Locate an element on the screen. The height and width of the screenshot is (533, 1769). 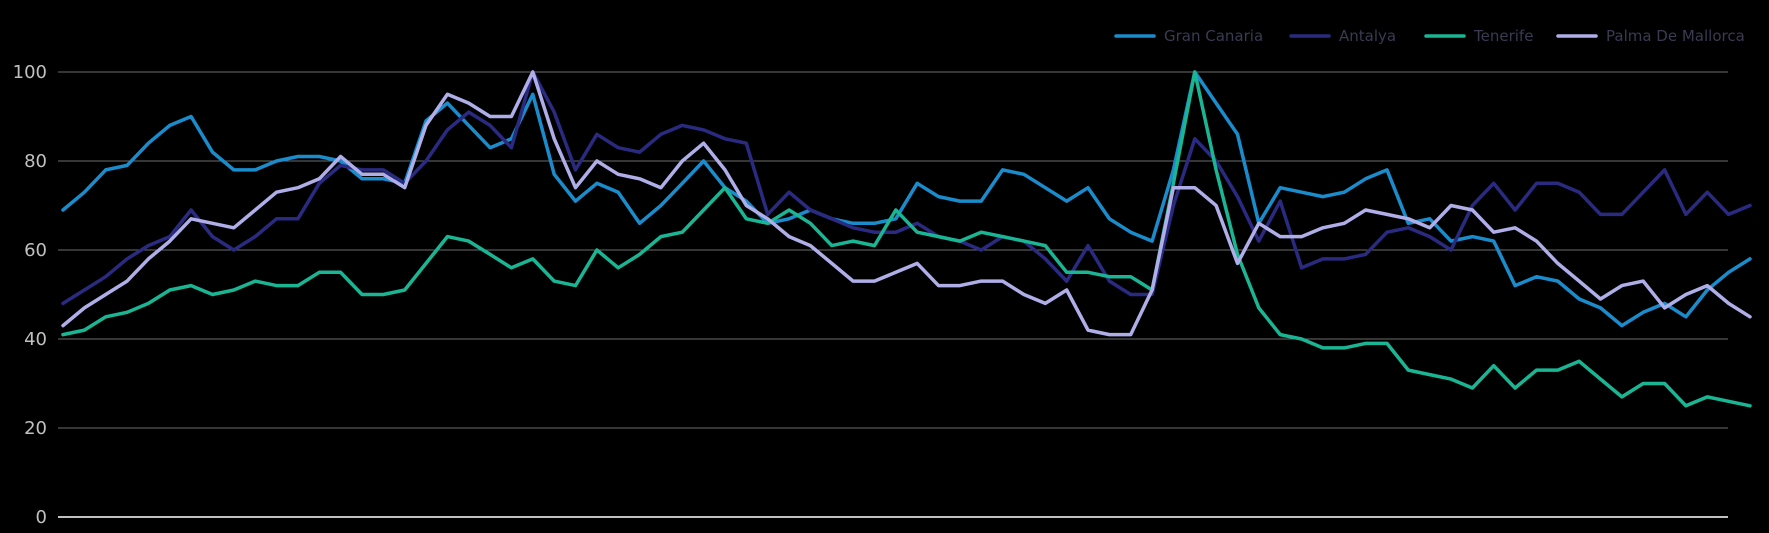
y-tick-label: 40 is located at coordinates (35, 339).